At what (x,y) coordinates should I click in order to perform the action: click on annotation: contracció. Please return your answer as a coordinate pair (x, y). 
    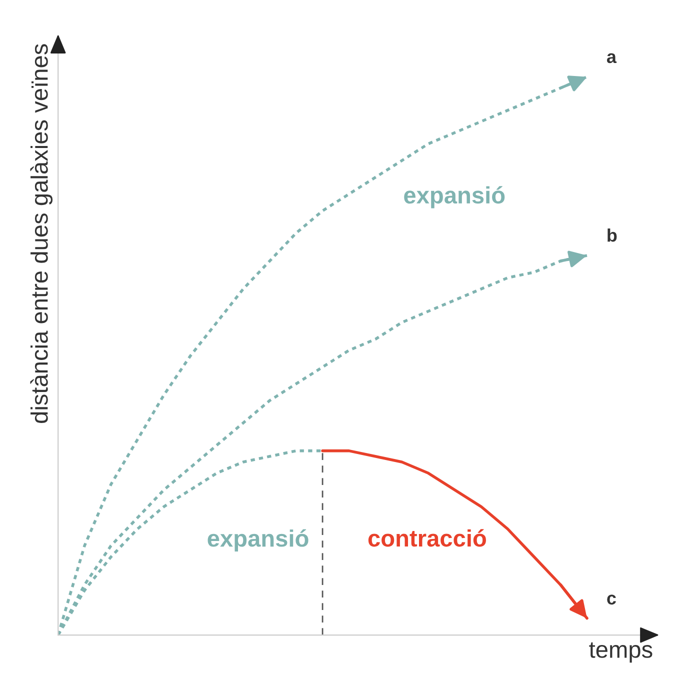
    Looking at the image, I should click on (427, 538).